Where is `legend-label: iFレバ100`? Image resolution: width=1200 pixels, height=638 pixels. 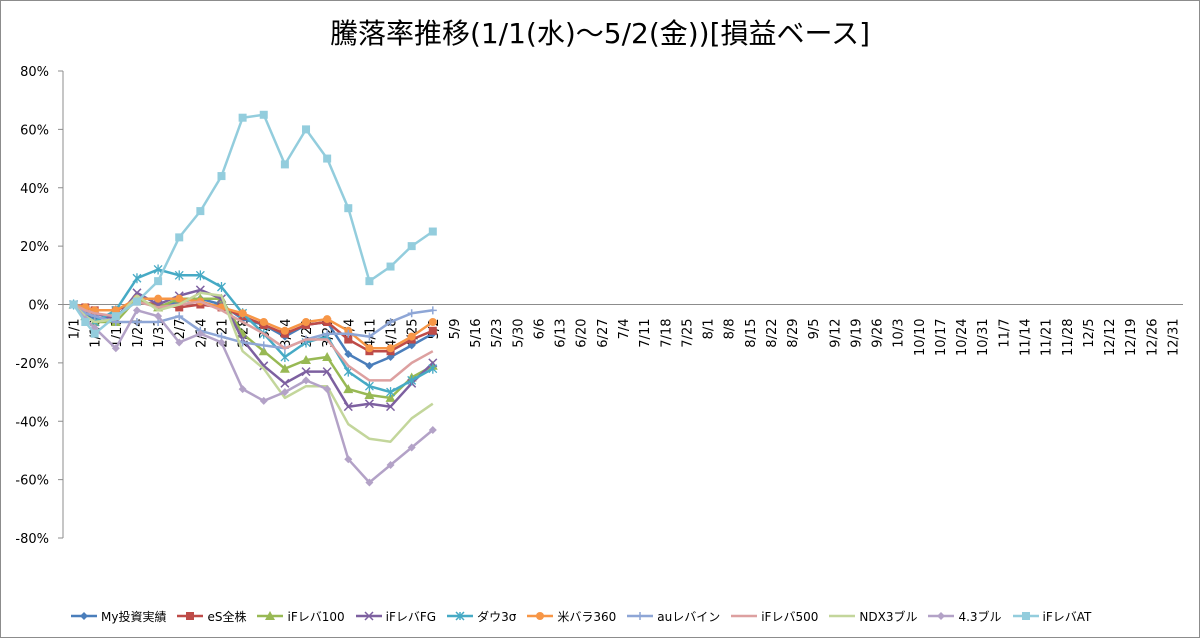
legend-label: iFレバ100 is located at coordinates (316, 616).